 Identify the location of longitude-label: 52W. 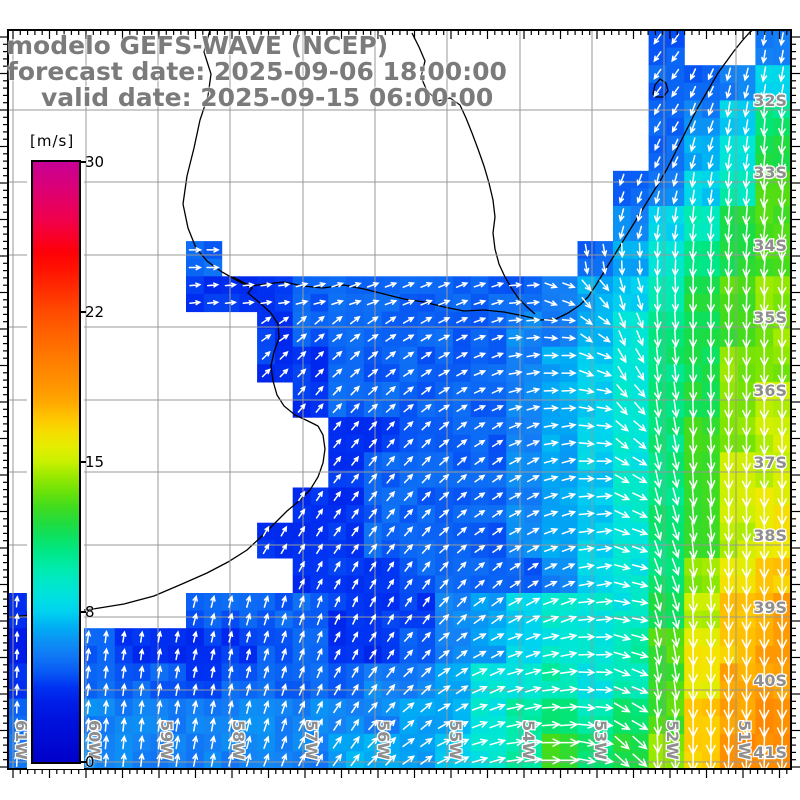
(672, 740).